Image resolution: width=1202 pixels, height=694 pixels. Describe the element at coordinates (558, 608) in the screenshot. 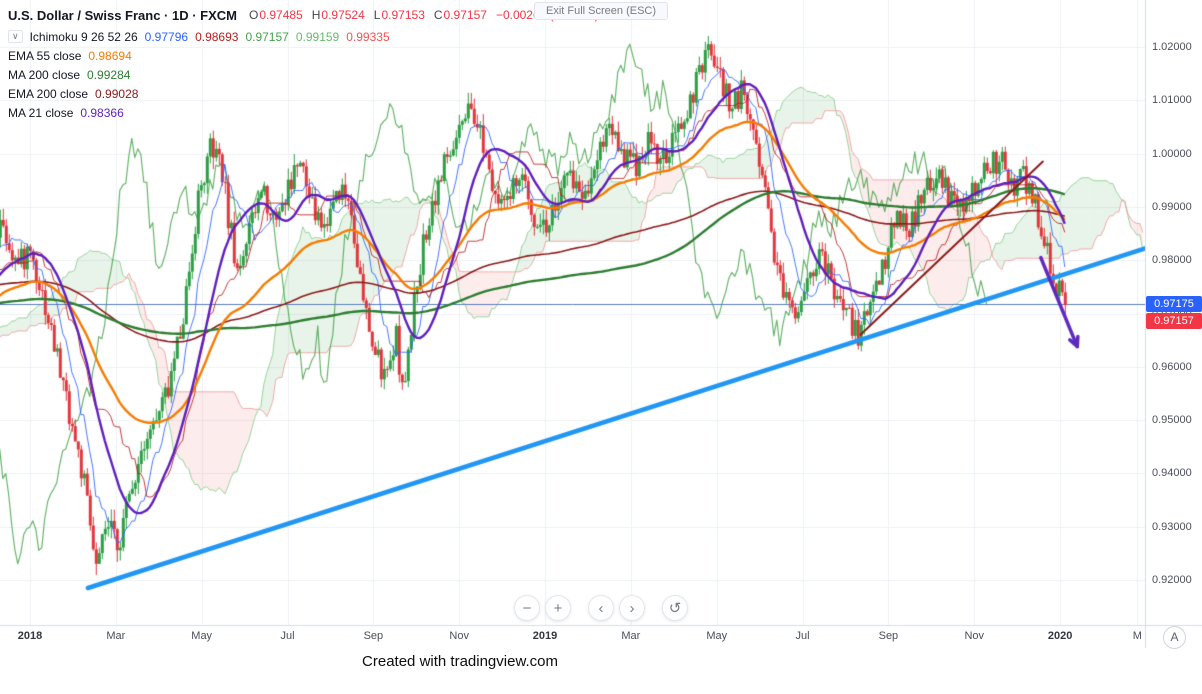

I see `zoom-in-button: +` at that location.